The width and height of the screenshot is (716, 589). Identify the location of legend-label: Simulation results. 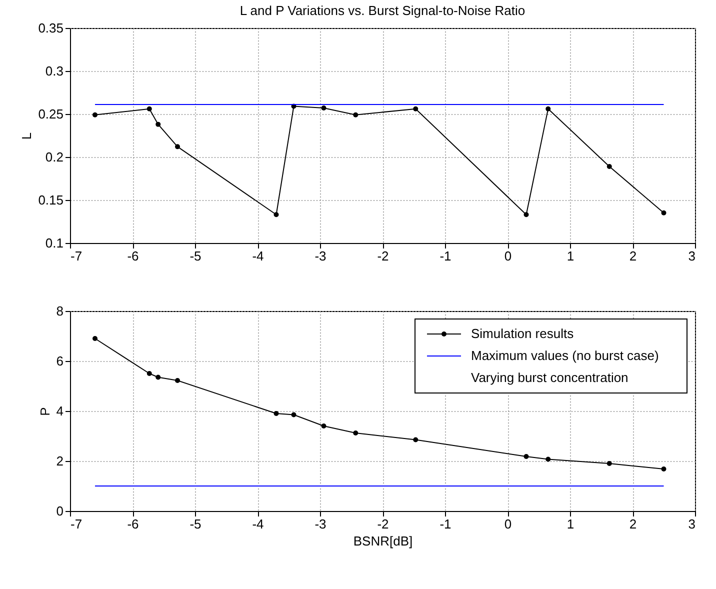
(522, 333).